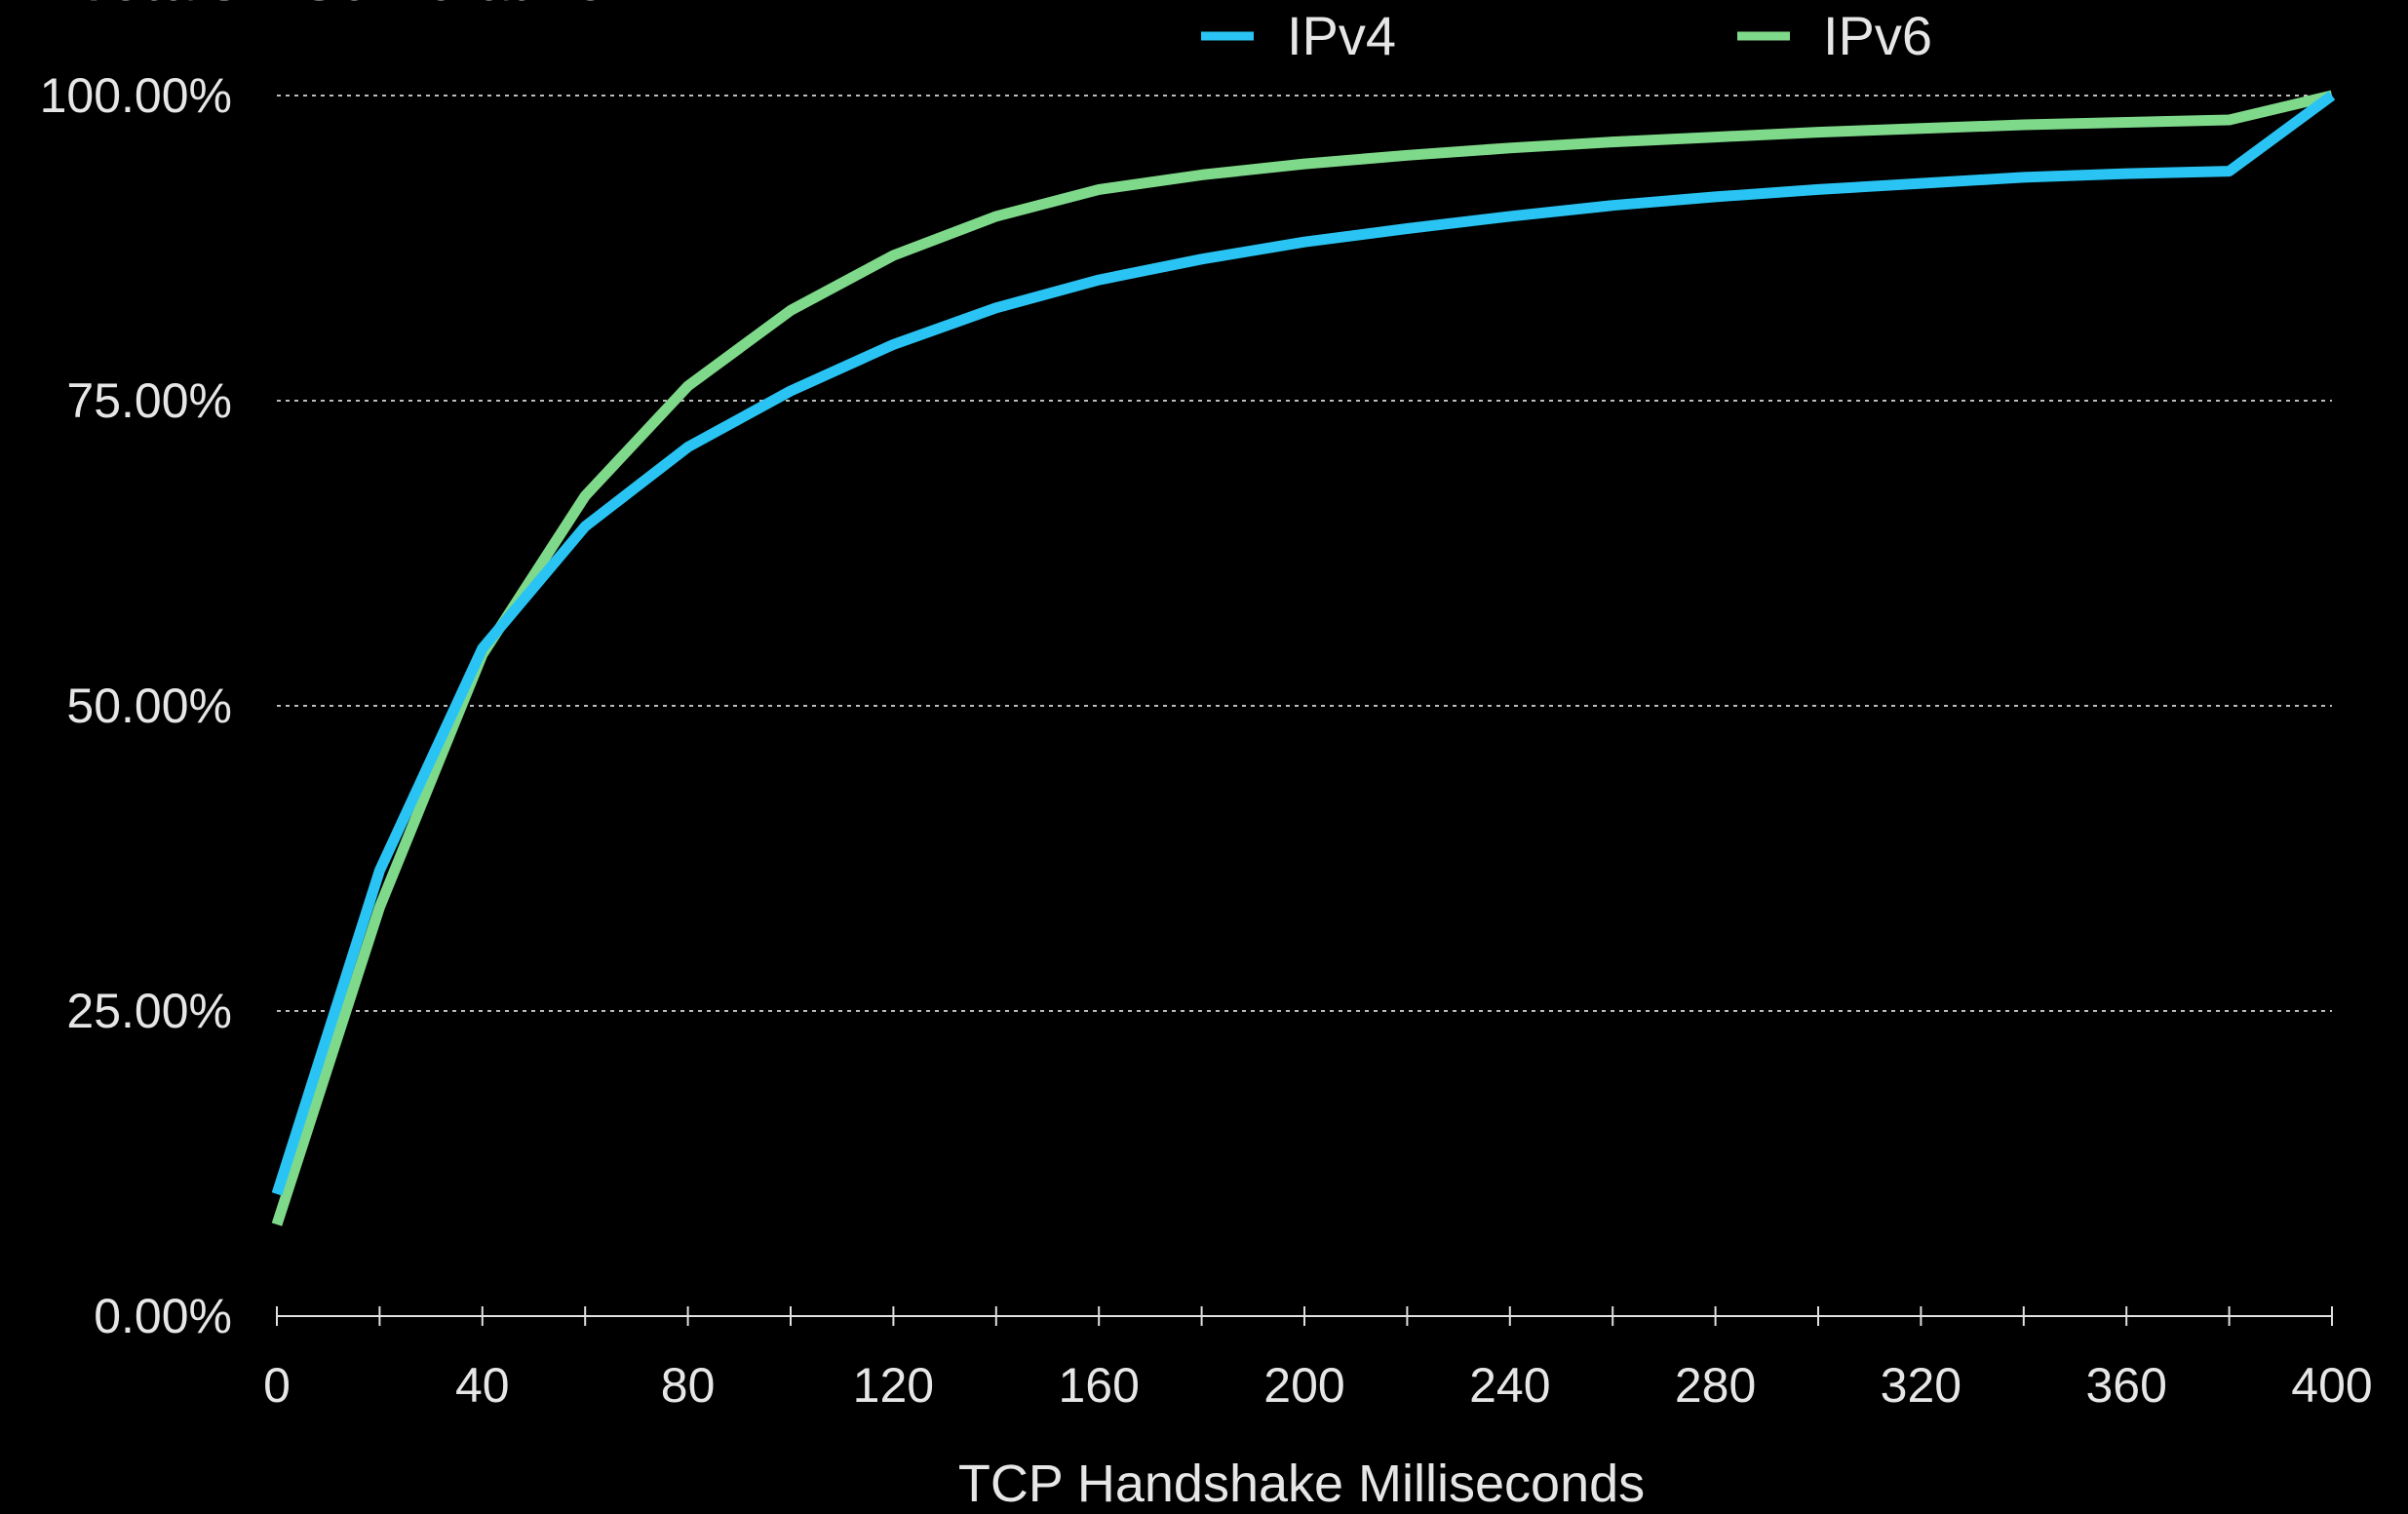 The width and height of the screenshot is (2408, 1514). I want to click on x-tick-label: 80, so click(688, 1385).